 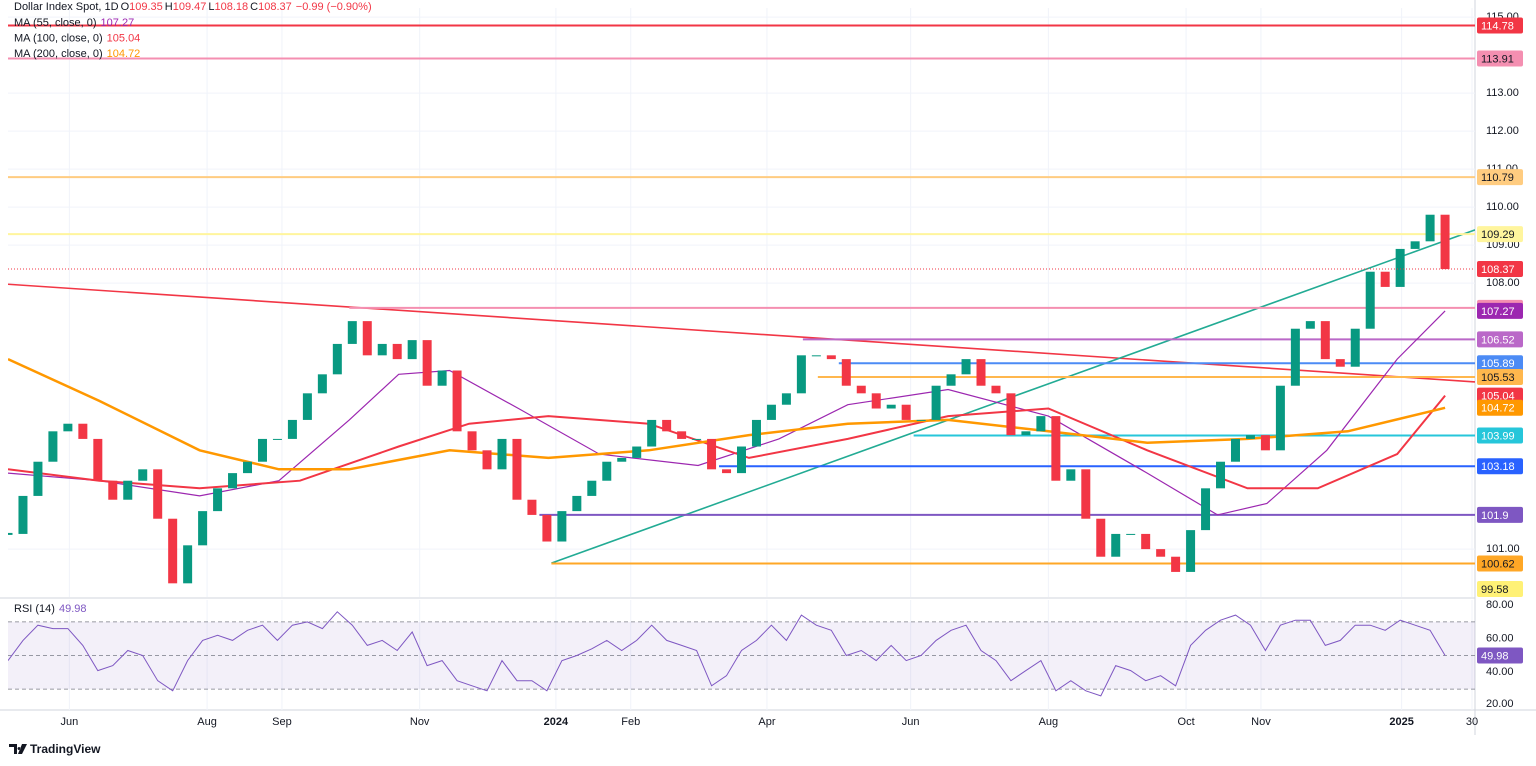 What do you see at coordinates (58, 54) in the screenshot?
I see `legend-label: MA (200, close, 0)` at bounding box center [58, 54].